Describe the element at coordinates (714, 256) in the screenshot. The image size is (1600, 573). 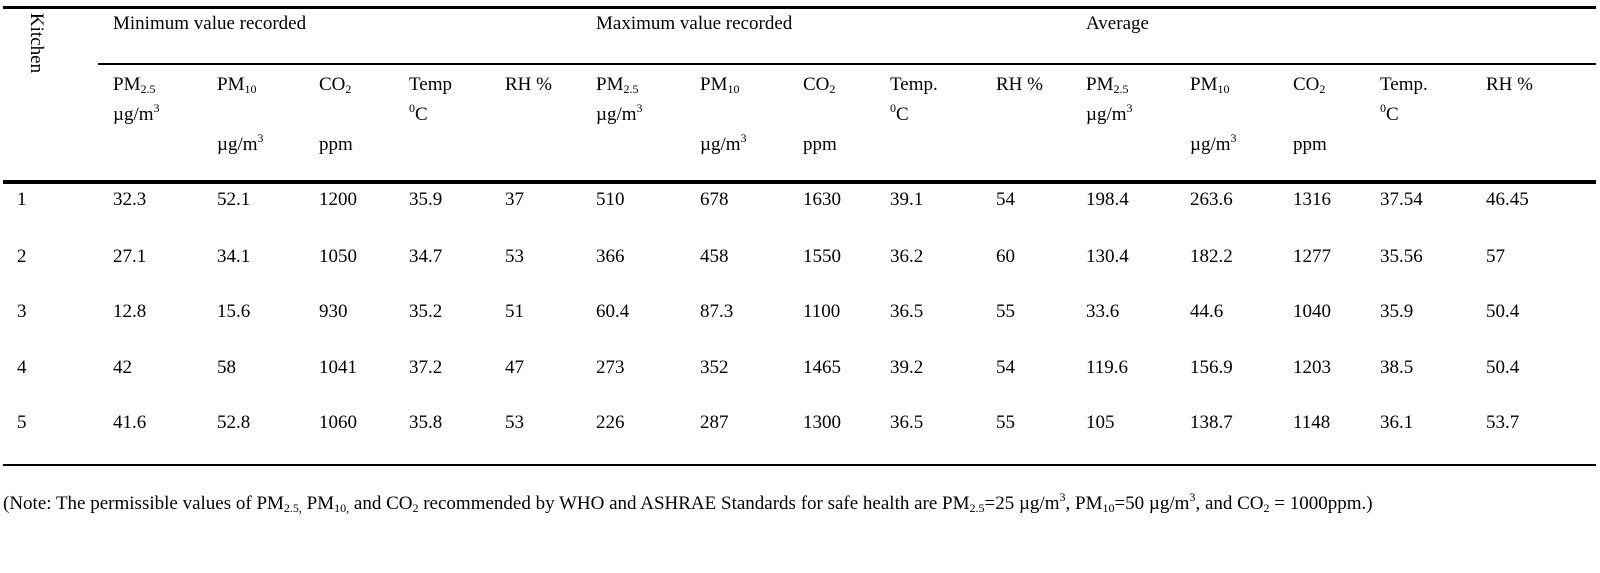
I see `table-cell: 458` at that location.